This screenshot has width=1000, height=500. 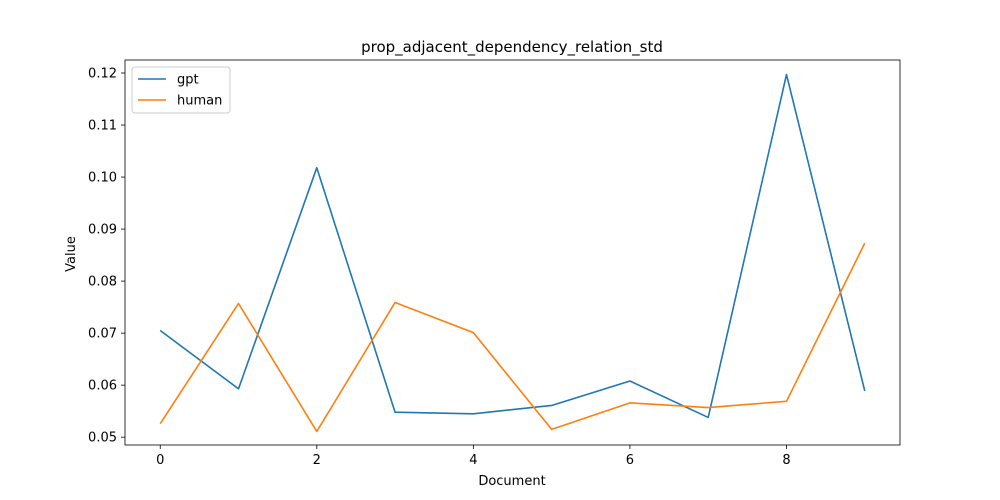 What do you see at coordinates (106, 256) in the screenshot?
I see `y-axis: 0.05 0.06 0.07 0.08 0.09 0.10 0.11 0.12` at bounding box center [106, 256].